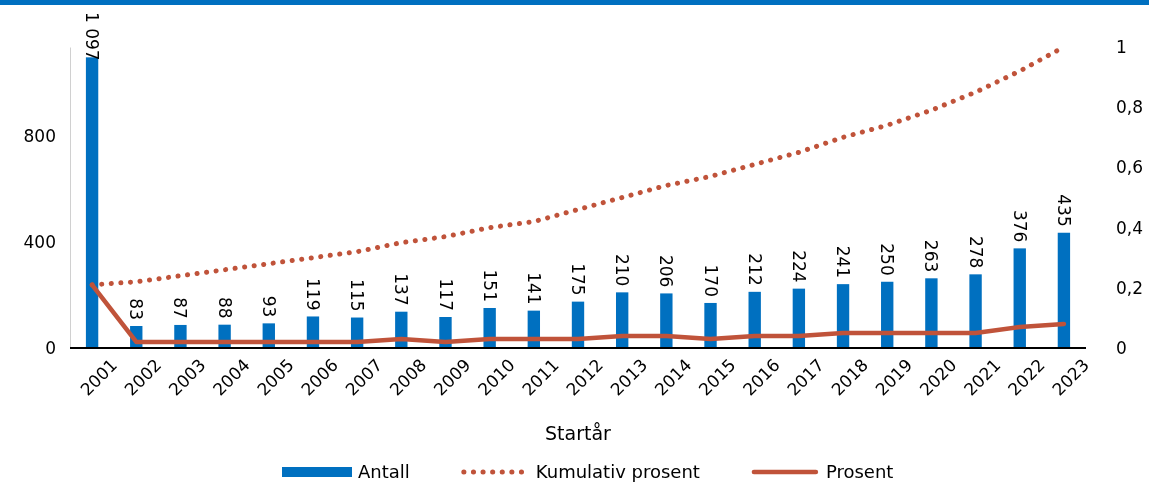 The width and height of the screenshot is (1149, 492). What do you see at coordinates (710, 280) in the screenshot?
I see `data-label: 170` at bounding box center [710, 280].